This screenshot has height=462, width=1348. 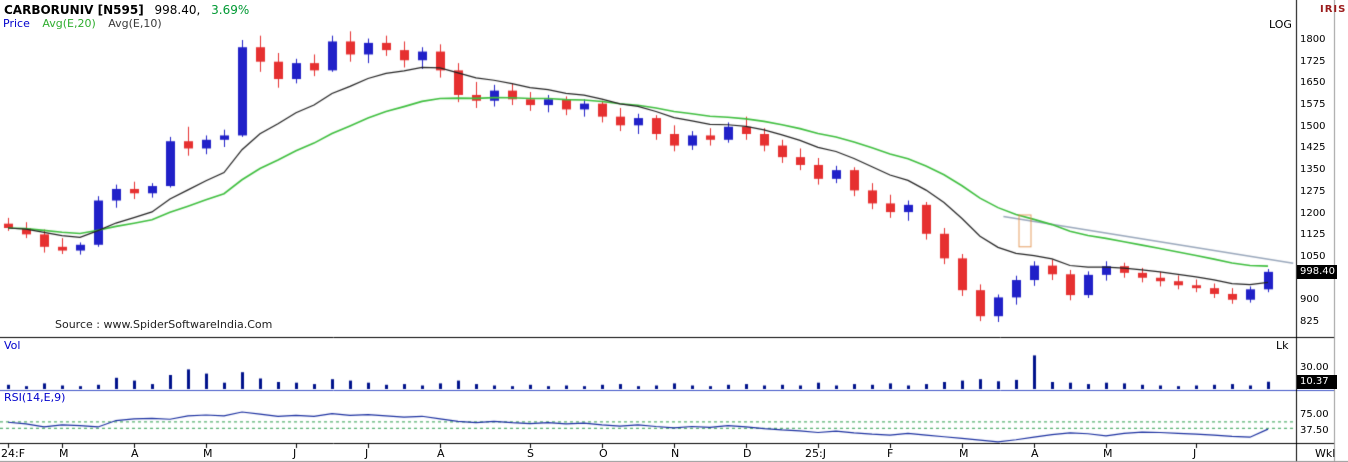 I want to click on iris-brand: IRIS, so click(x=1333, y=9).